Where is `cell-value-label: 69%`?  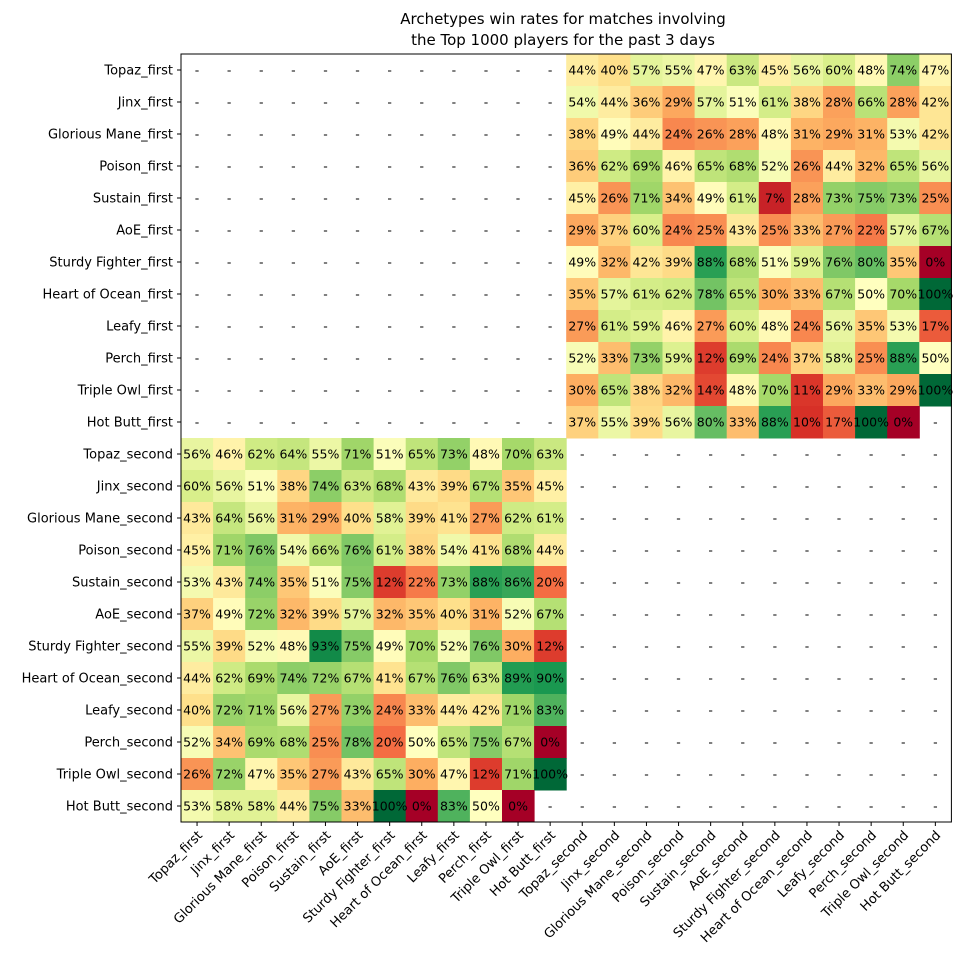
cell-value-label: 69% is located at coordinates (261, 678).